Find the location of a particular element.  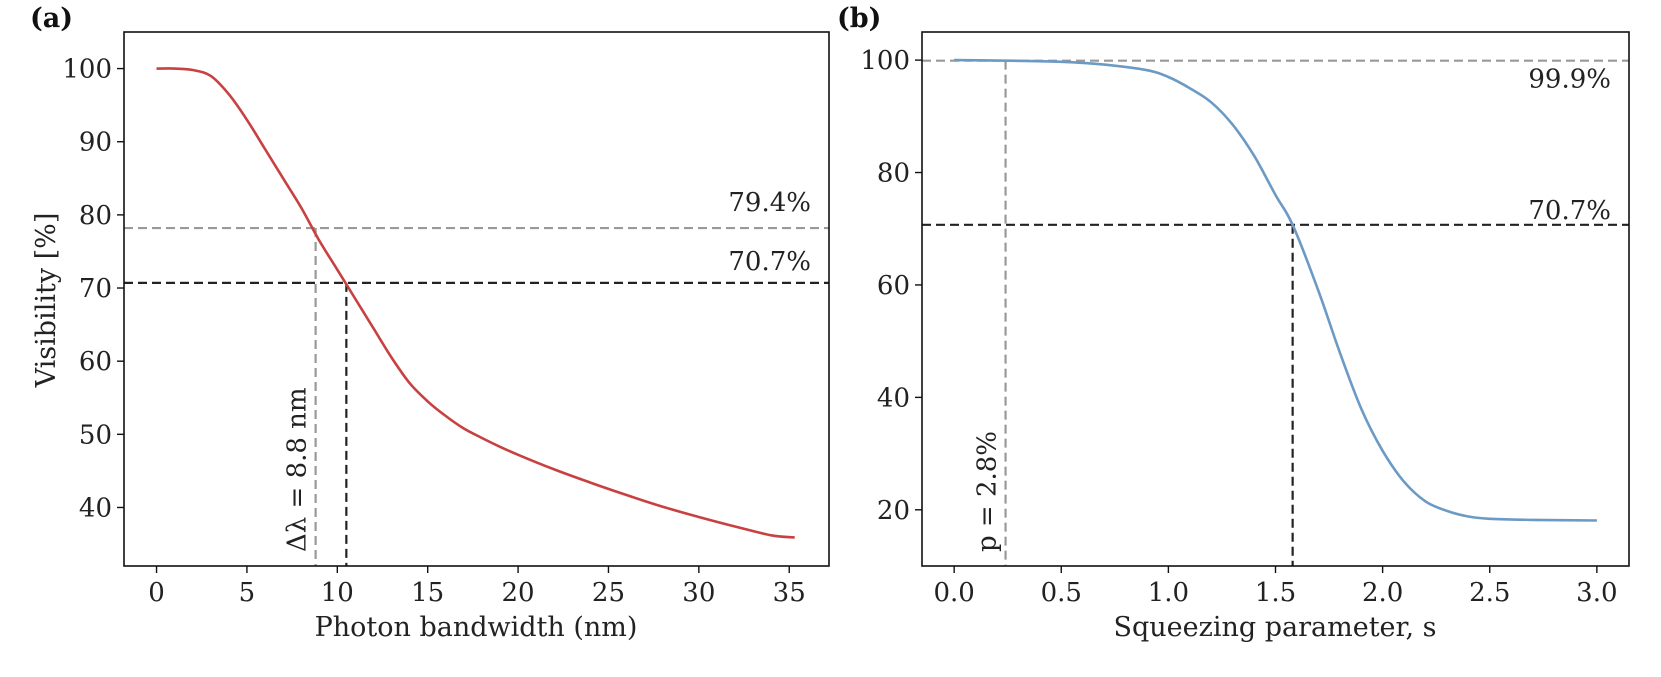

panel-b-x-tick-label: 1.0 is located at coordinates (1168, 593).